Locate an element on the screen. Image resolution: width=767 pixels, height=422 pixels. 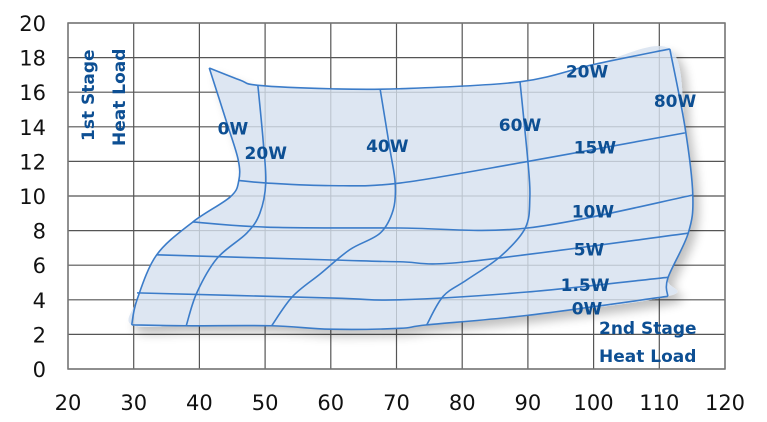
y-tick-label: 14 is located at coordinates (32, 128).